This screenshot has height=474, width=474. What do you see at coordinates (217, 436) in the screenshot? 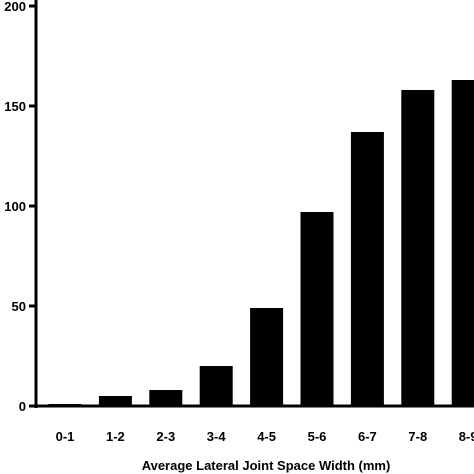
I see `x-tick-label: 3-4` at bounding box center [217, 436].